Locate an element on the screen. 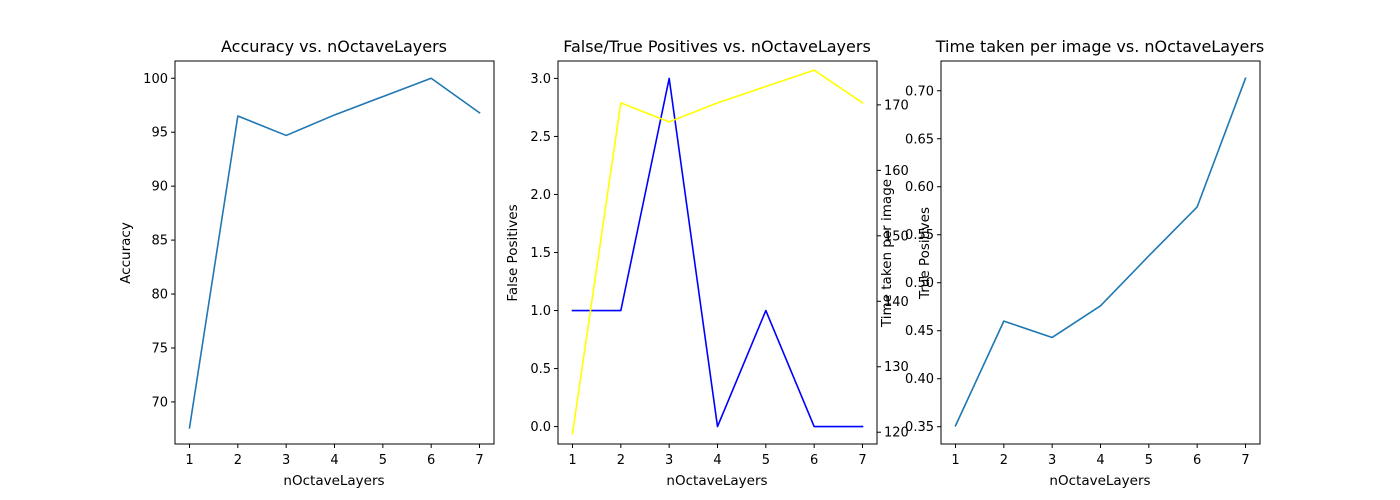  y-tick-label: 0.70 is located at coordinates (919, 91).